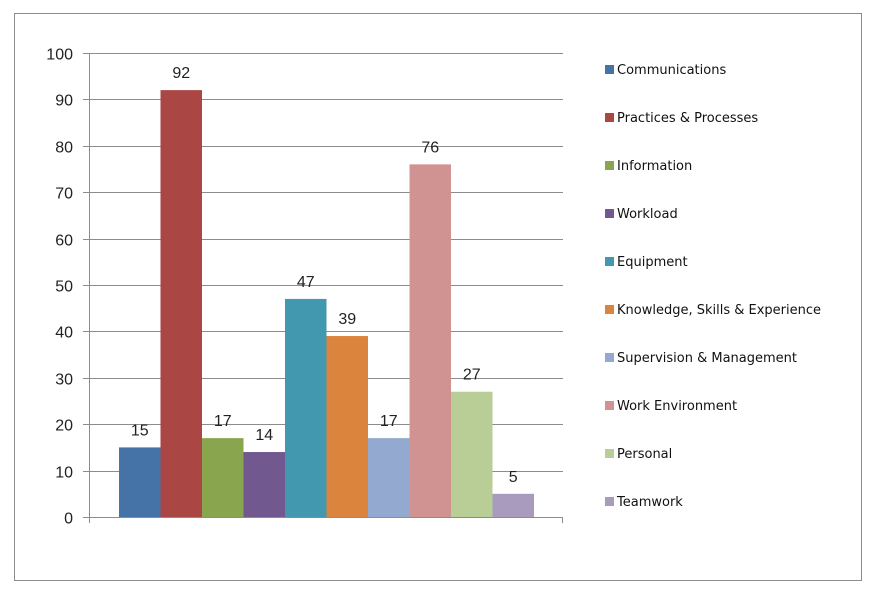  What do you see at coordinates (64, 194) in the screenshot?
I see `y-tick-label: 70` at bounding box center [64, 194].